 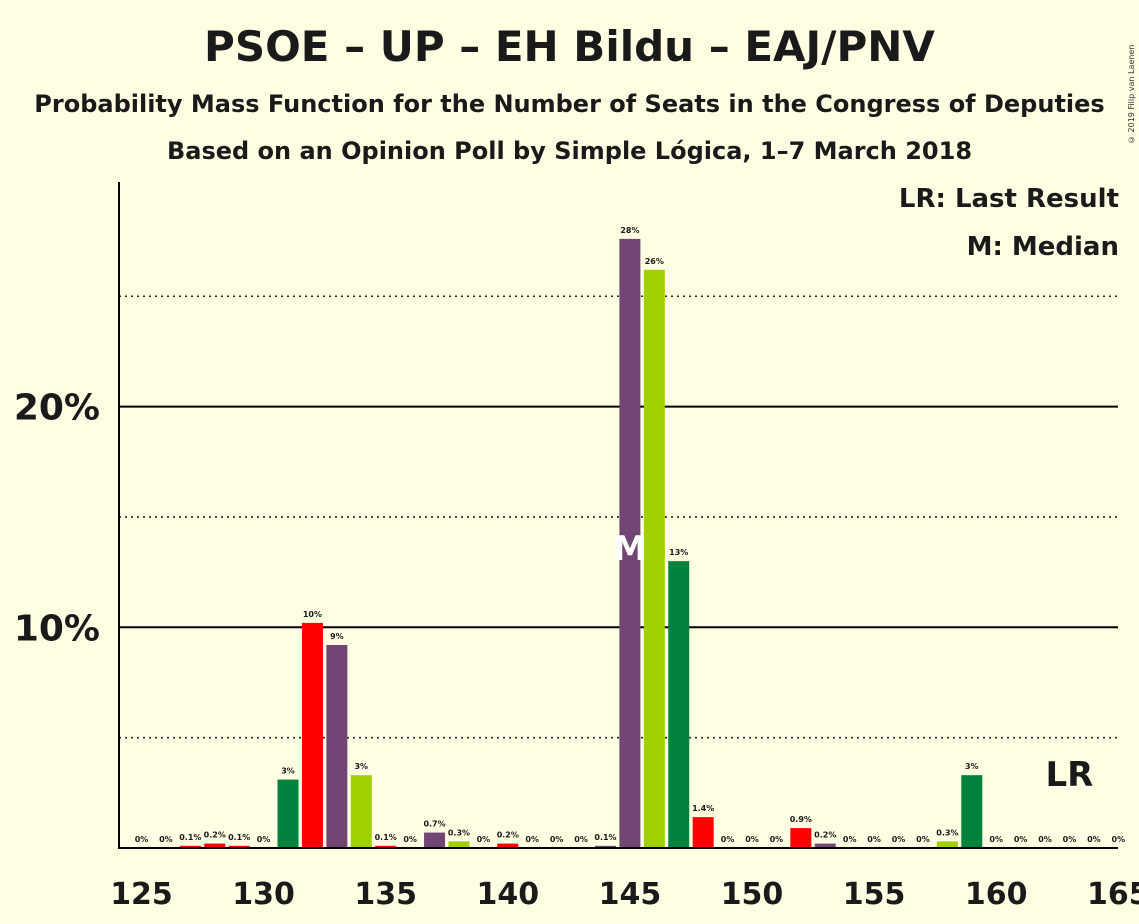 What do you see at coordinates (996, 894) in the screenshot?
I see `x-tick-label: 160` at bounding box center [996, 894].